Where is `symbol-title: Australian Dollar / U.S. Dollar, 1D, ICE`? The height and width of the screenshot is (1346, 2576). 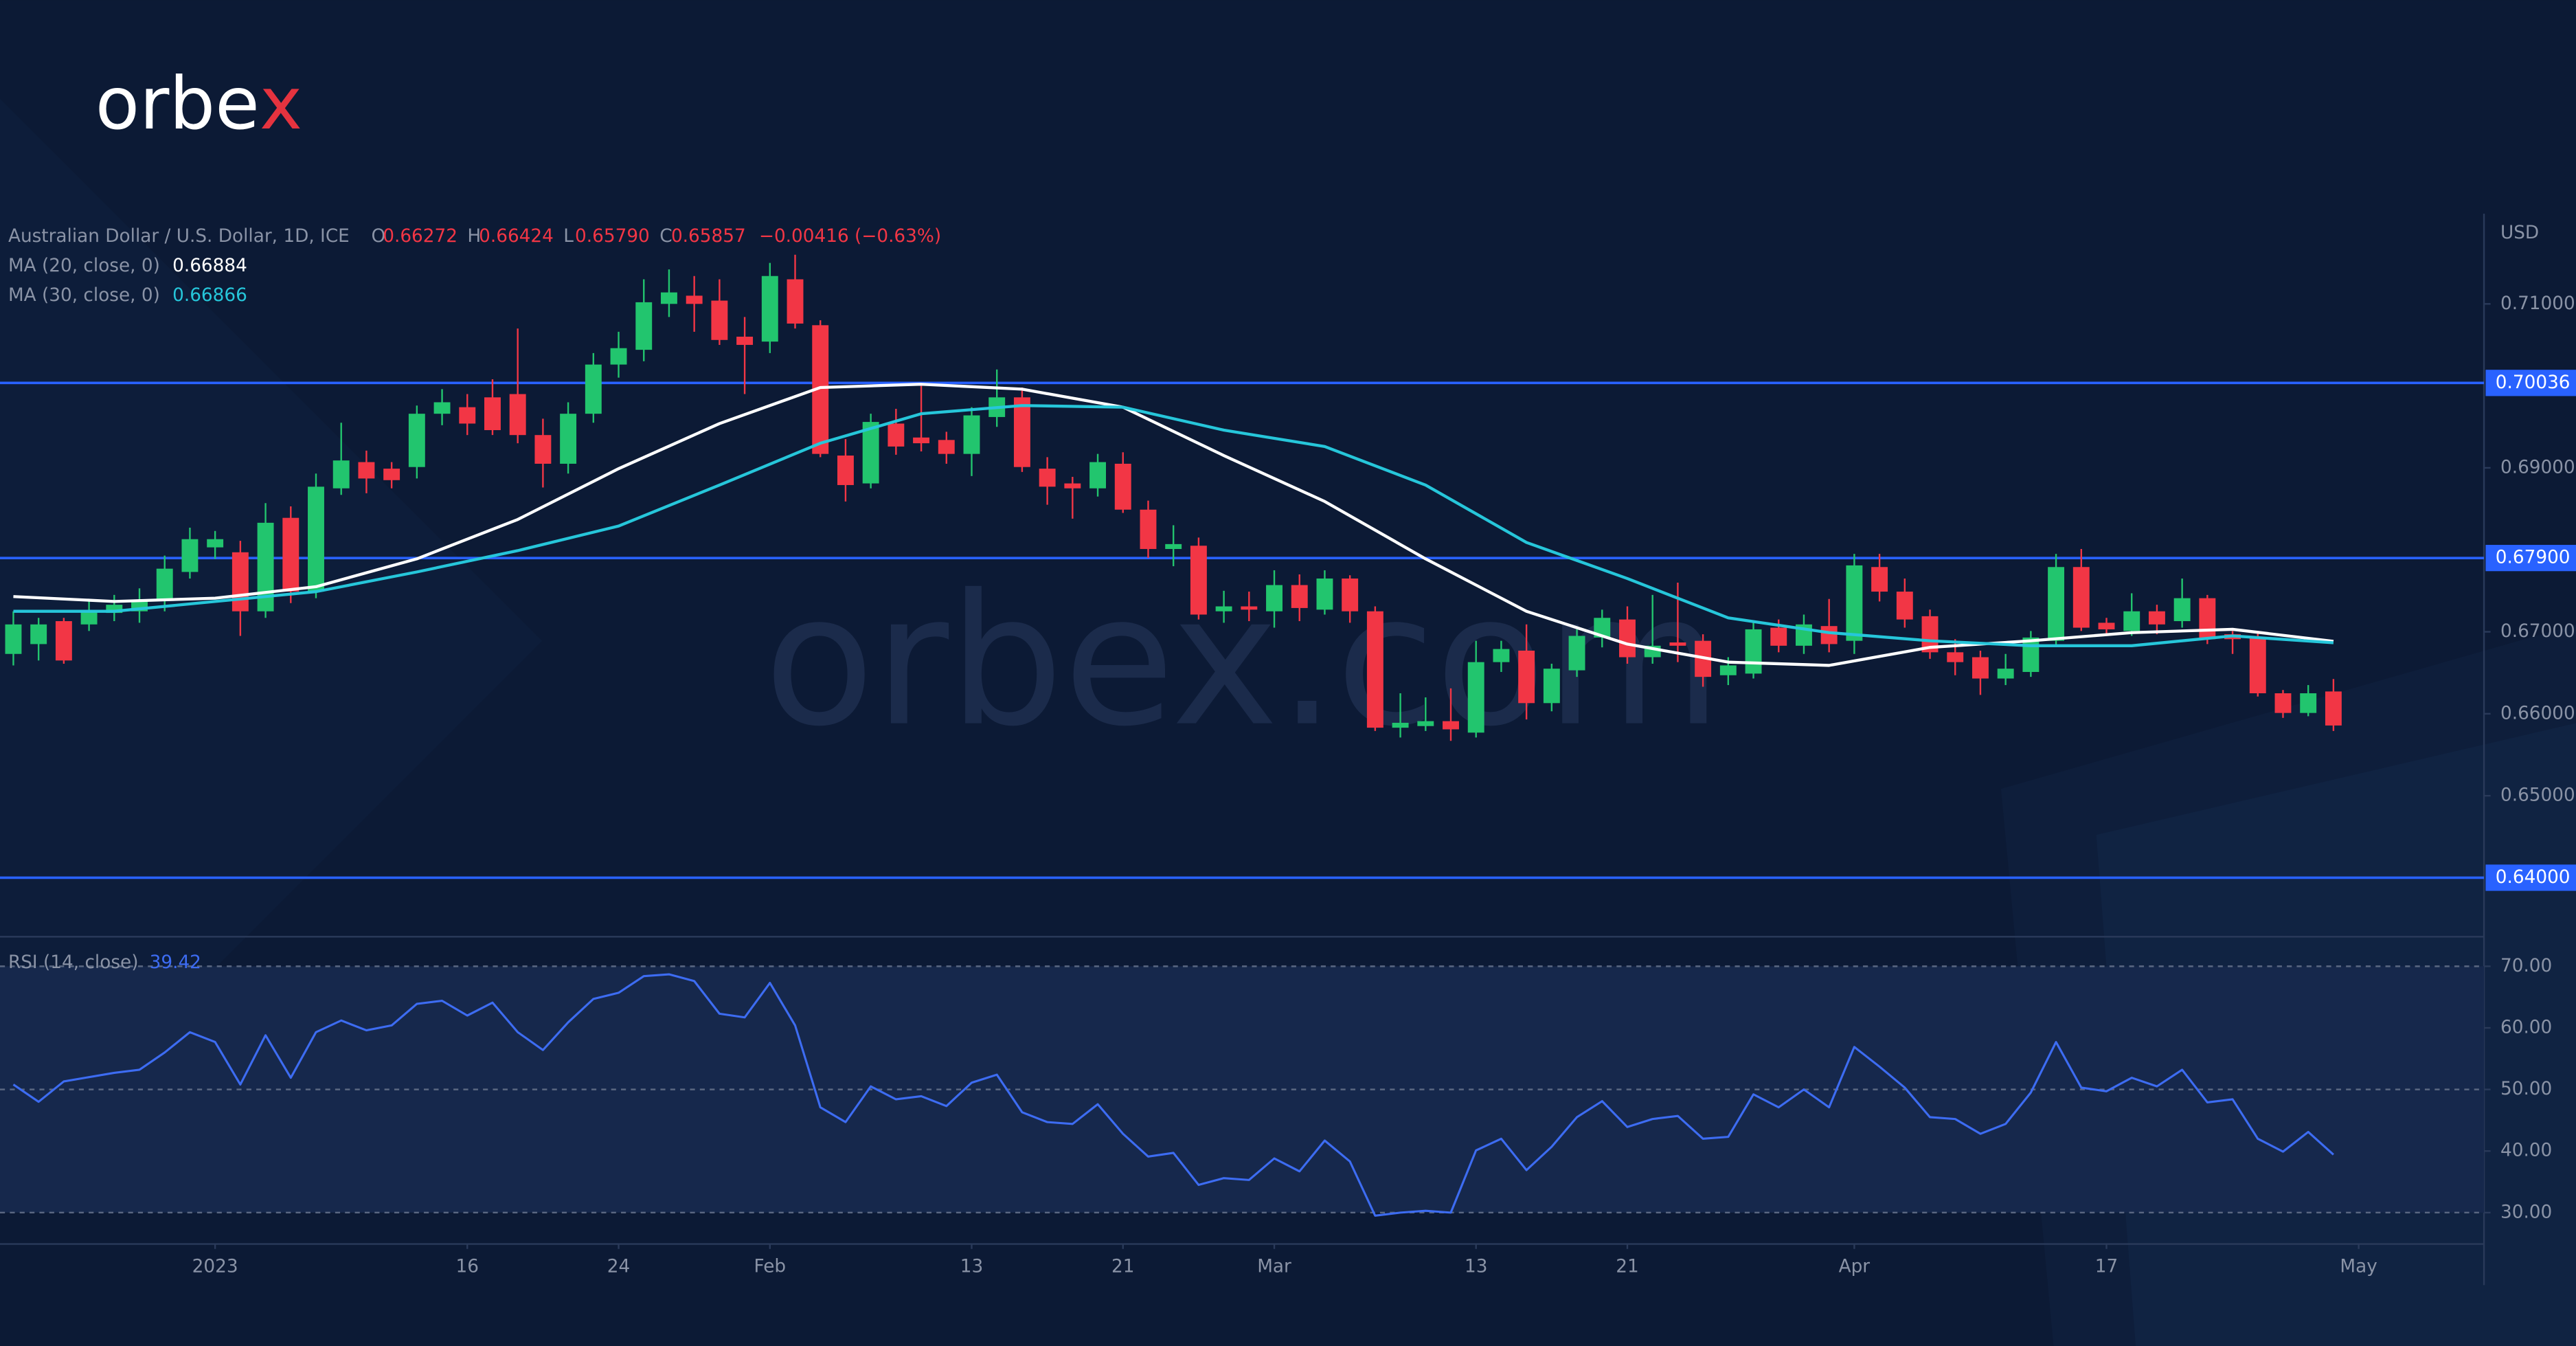 symbol-title: Australian Dollar / U.S. Dollar, 1D, ICE is located at coordinates (179, 237).